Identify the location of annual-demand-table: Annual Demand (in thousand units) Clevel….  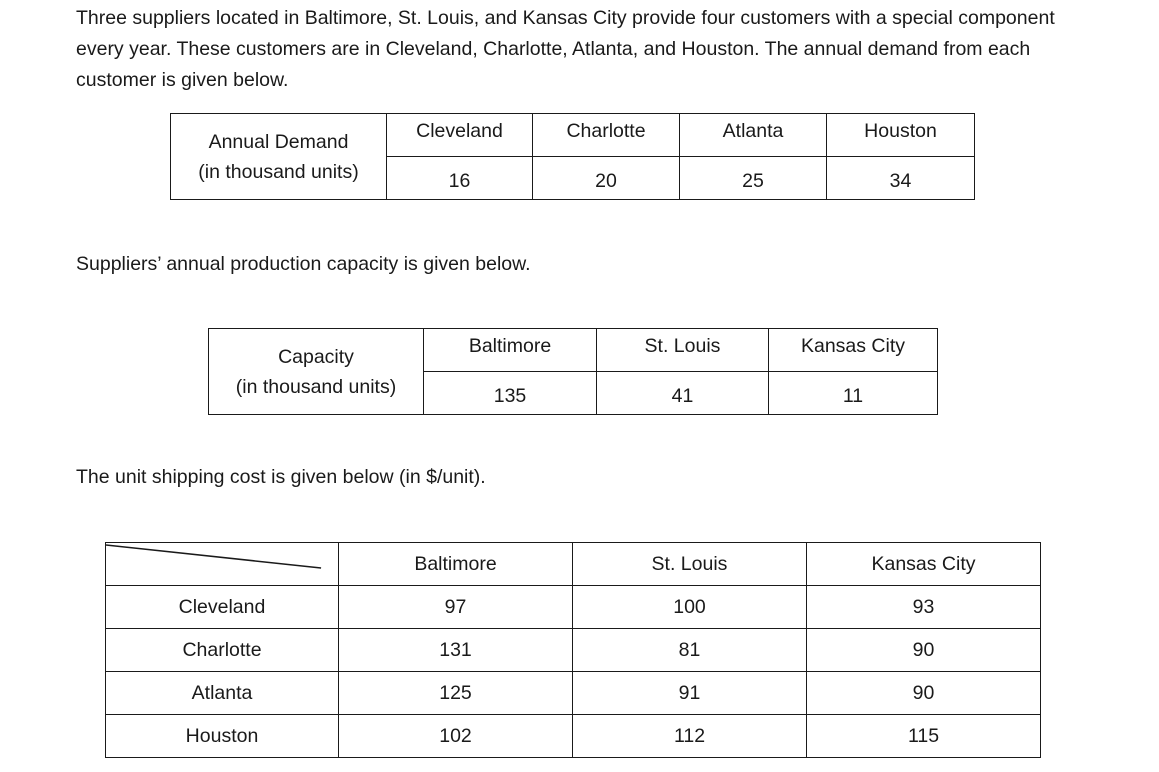
(572, 156).